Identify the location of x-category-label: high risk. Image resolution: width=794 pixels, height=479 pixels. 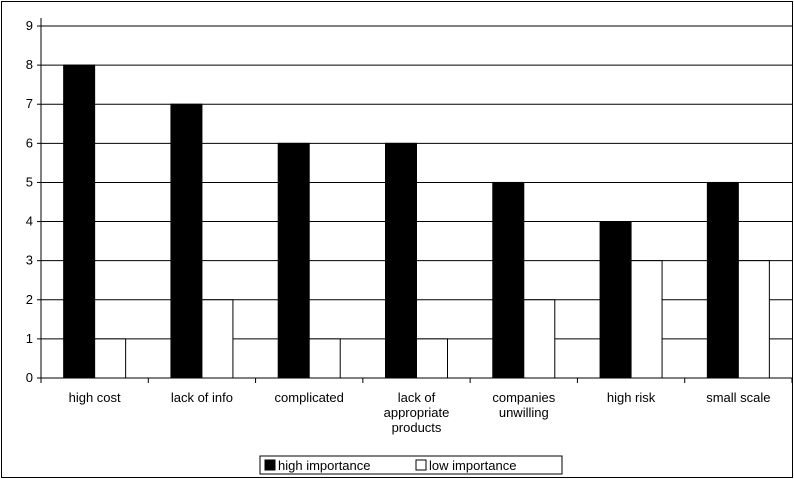
(631, 397).